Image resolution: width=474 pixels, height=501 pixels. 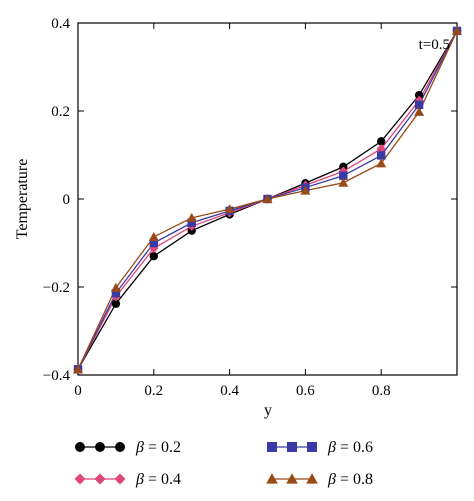 What do you see at coordinates (381, 391) in the screenshot?
I see `x-tick-label: 0.8` at bounding box center [381, 391].